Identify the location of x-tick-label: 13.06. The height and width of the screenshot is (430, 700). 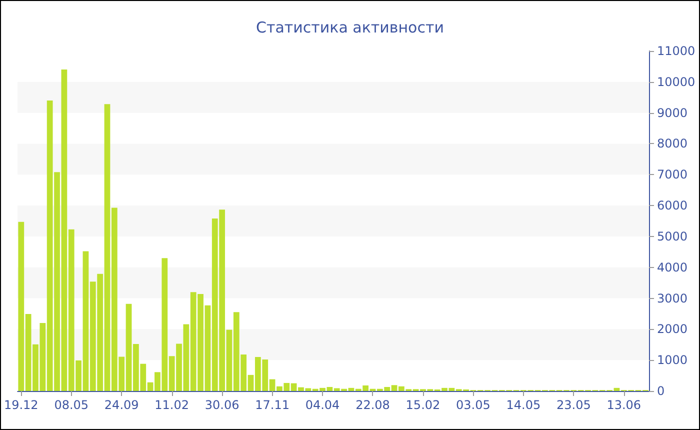
(624, 405).